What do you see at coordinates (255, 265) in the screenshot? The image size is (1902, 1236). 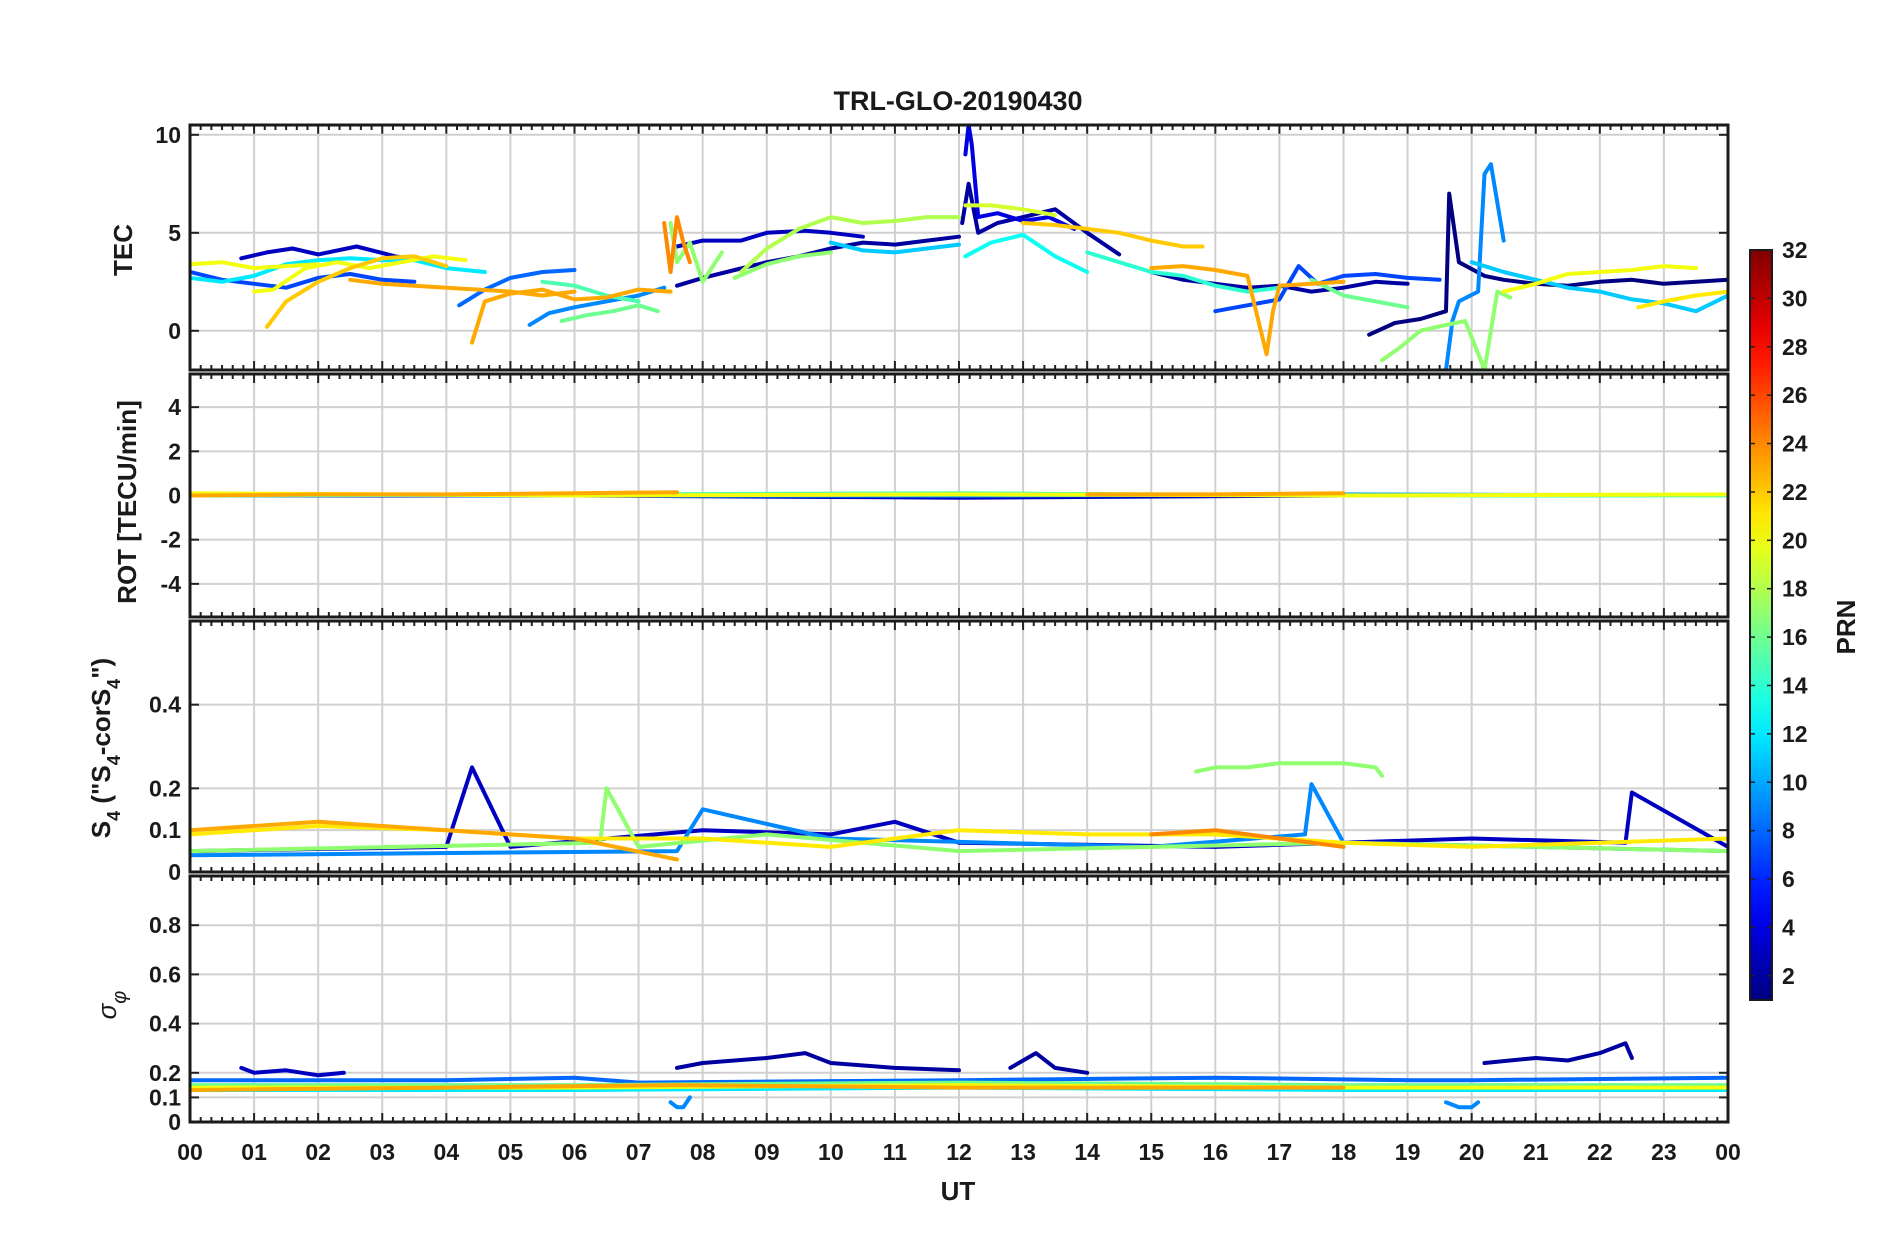 I see `prn-20-series` at bounding box center [255, 265].